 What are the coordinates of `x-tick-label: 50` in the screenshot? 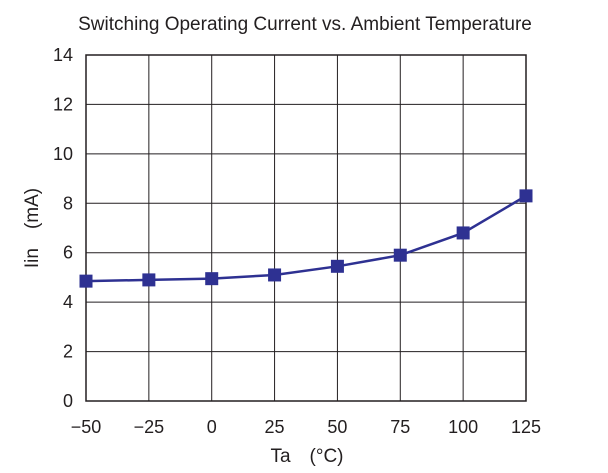 It's located at (337, 427).